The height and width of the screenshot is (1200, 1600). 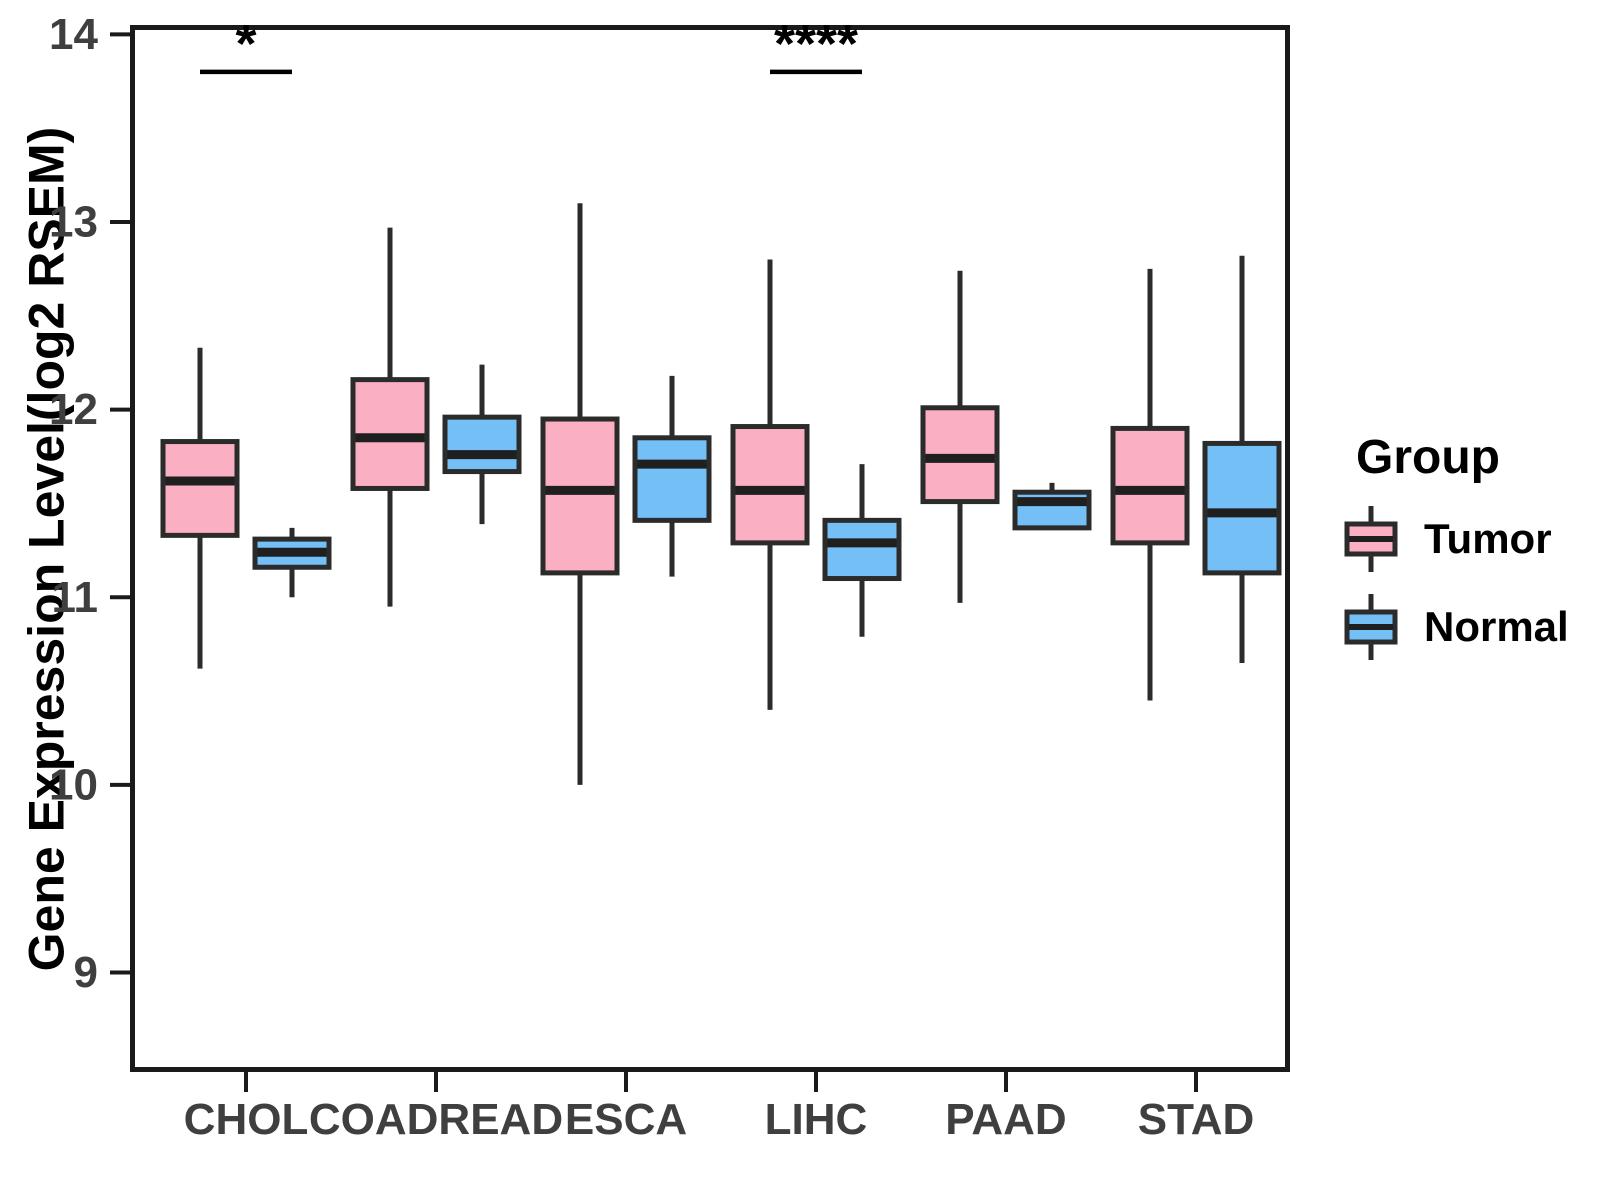 I want to click on y-tick-label: 14, so click(x=73, y=34).